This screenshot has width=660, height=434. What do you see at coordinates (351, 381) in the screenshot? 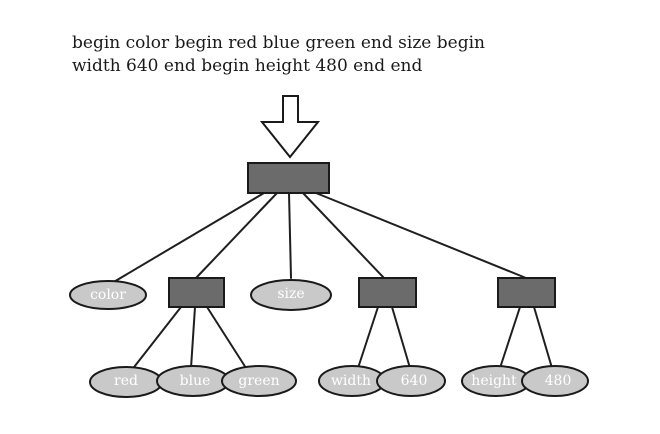
I see `node-width-label: width` at bounding box center [351, 381].